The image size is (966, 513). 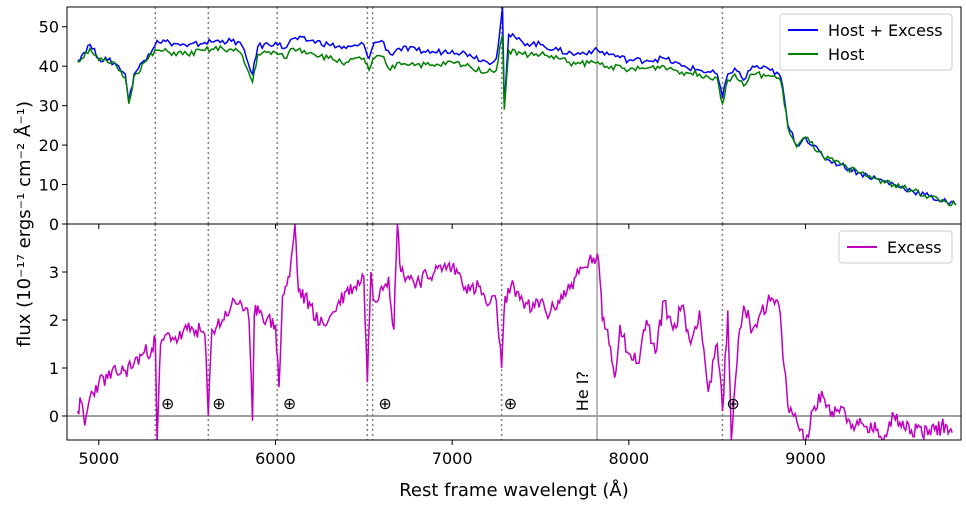 What do you see at coordinates (24, 224) in the screenshot?
I see `y-axis-label: flux (10⁻¹⁷ ergs⁻¹ cm⁻² Å⁻¹)` at bounding box center [24, 224].